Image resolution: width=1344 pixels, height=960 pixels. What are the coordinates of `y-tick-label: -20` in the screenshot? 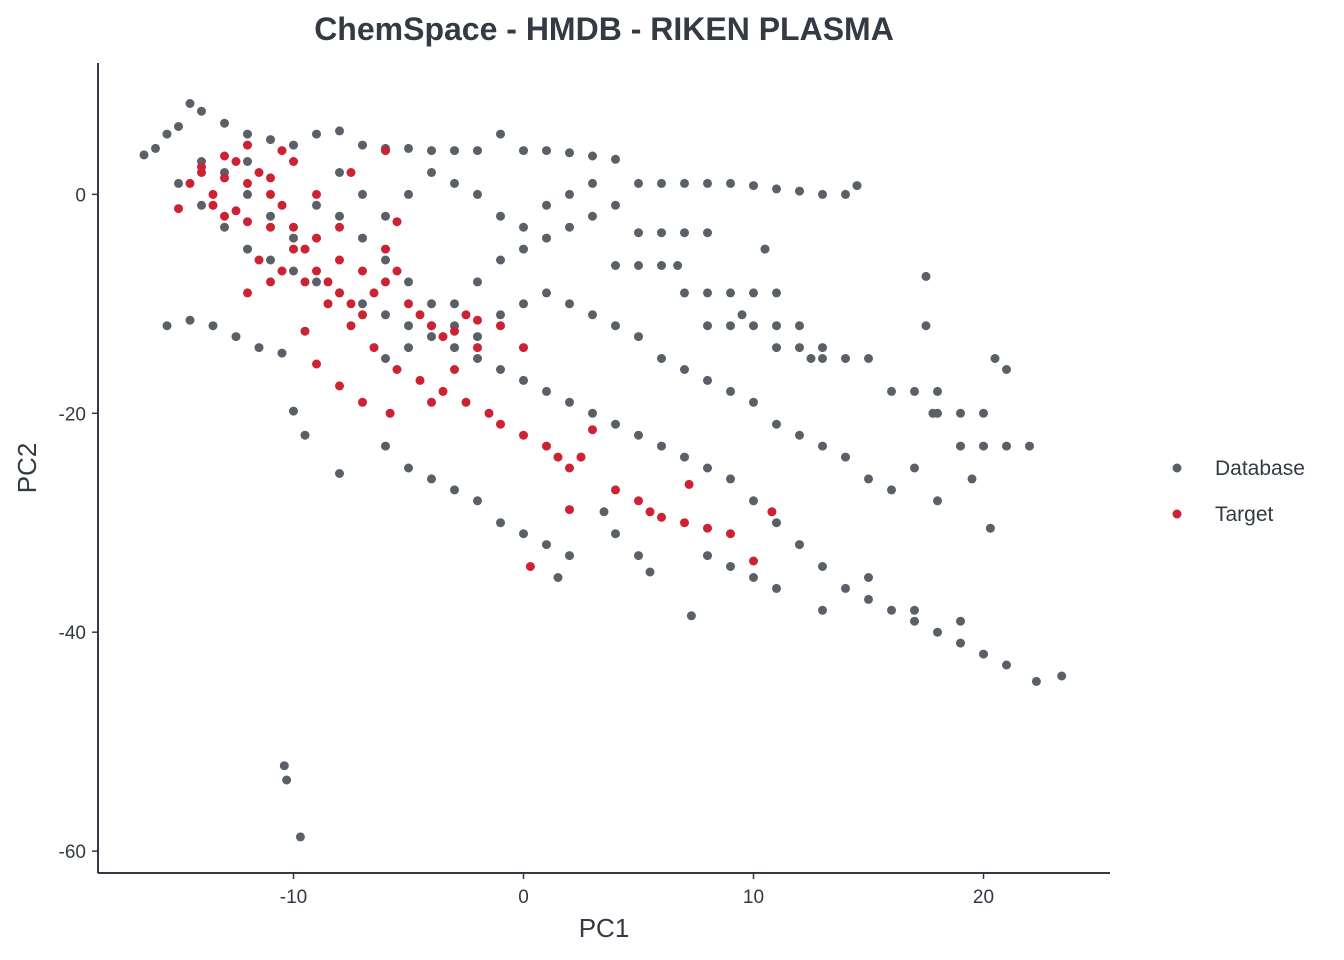 It's located at (72, 414).